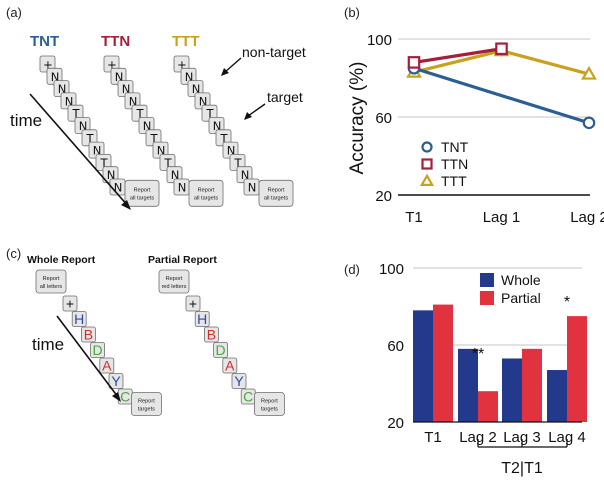 The width and height of the screenshot is (604, 487). What do you see at coordinates (61, 260) in the screenshot?
I see `whole-report-title: Whole Report` at bounding box center [61, 260].